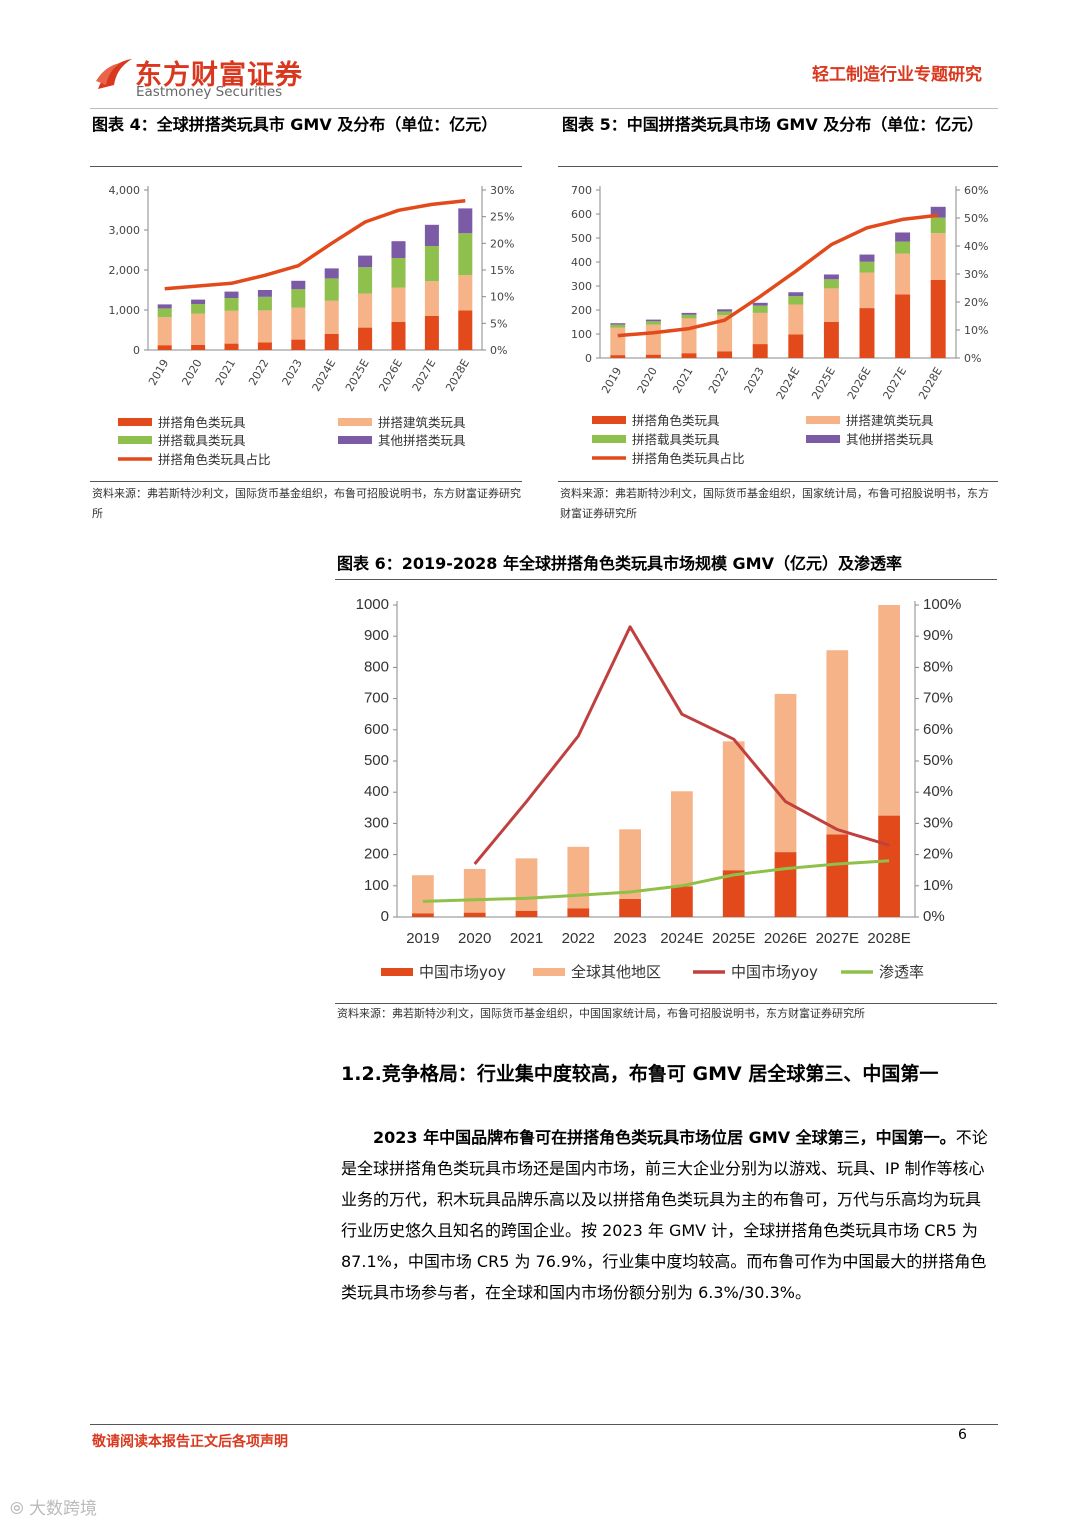 This screenshot has height=1527, width=1080. What do you see at coordinates (938, 791) in the screenshot?
I see `y2-tick-label: 40%` at bounding box center [938, 791].